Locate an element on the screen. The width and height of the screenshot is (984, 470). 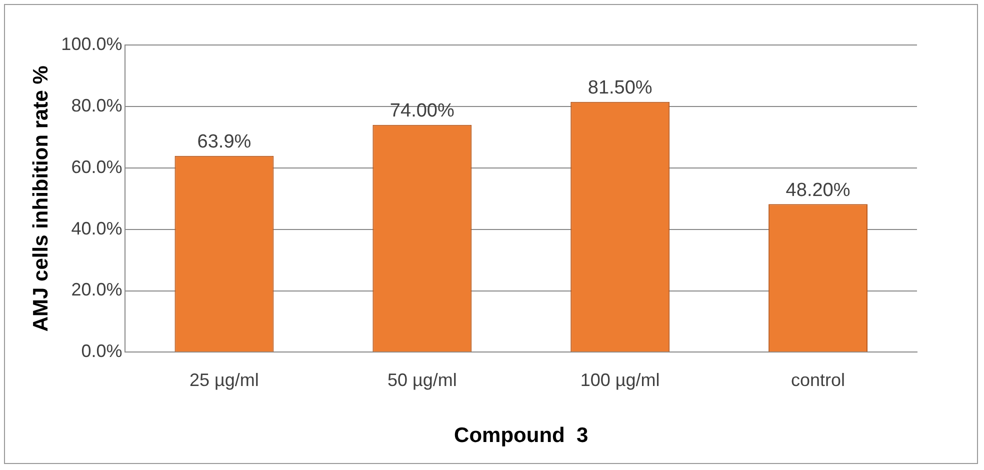
x-tick-label: control is located at coordinates (818, 380).